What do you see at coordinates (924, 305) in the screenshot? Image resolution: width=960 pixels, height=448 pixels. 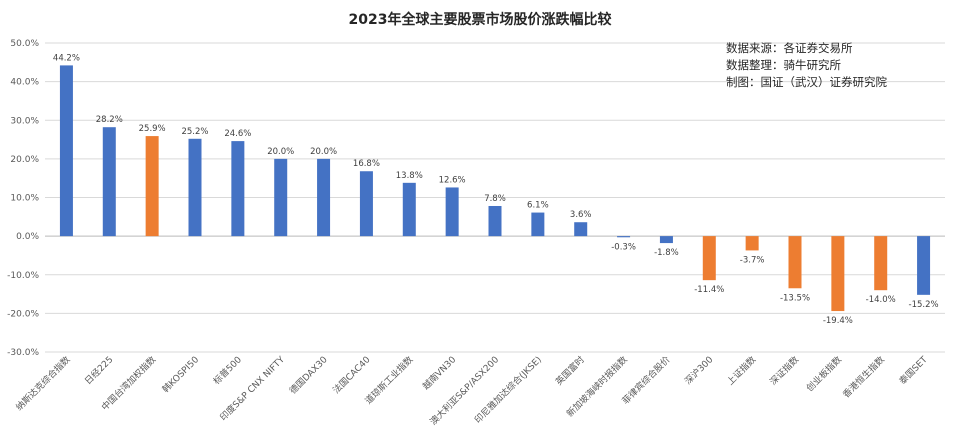 I see `data-label: -15.2%` at bounding box center [924, 305].